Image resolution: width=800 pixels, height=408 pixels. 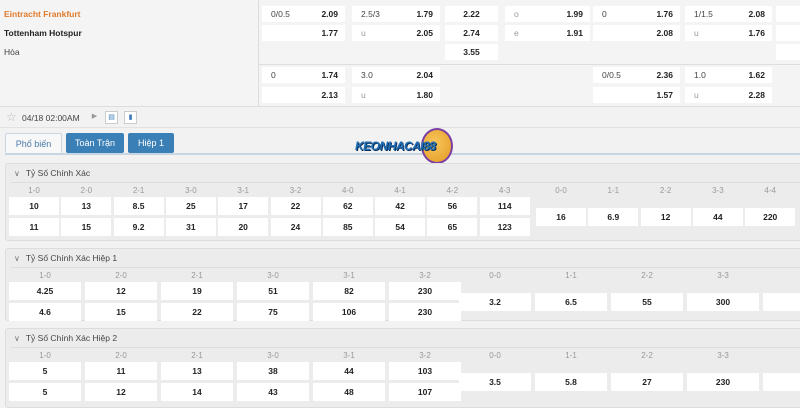 I want to click on odds-button: 103, so click(x=425, y=371).